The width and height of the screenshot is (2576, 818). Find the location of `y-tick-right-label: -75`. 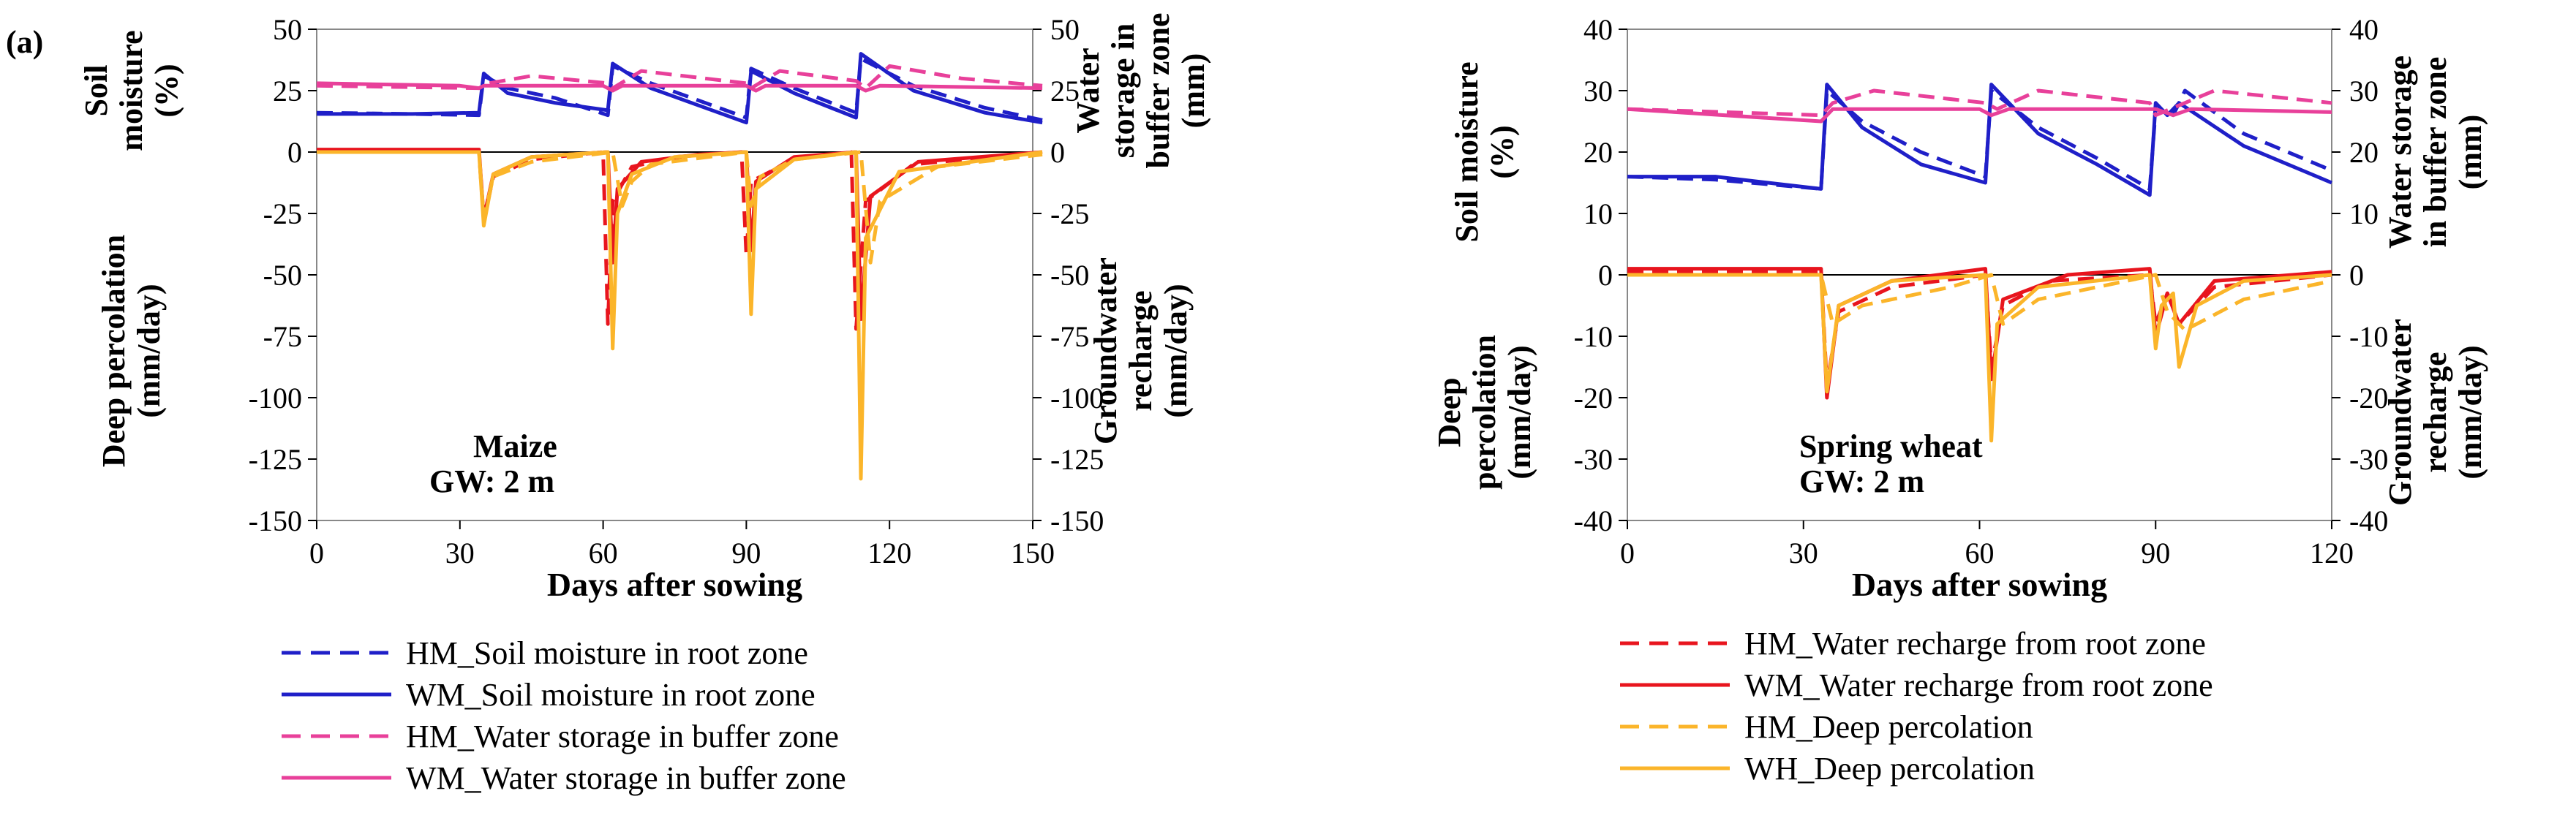

y-tick-right-label: -75 is located at coordinates (1069, 336).